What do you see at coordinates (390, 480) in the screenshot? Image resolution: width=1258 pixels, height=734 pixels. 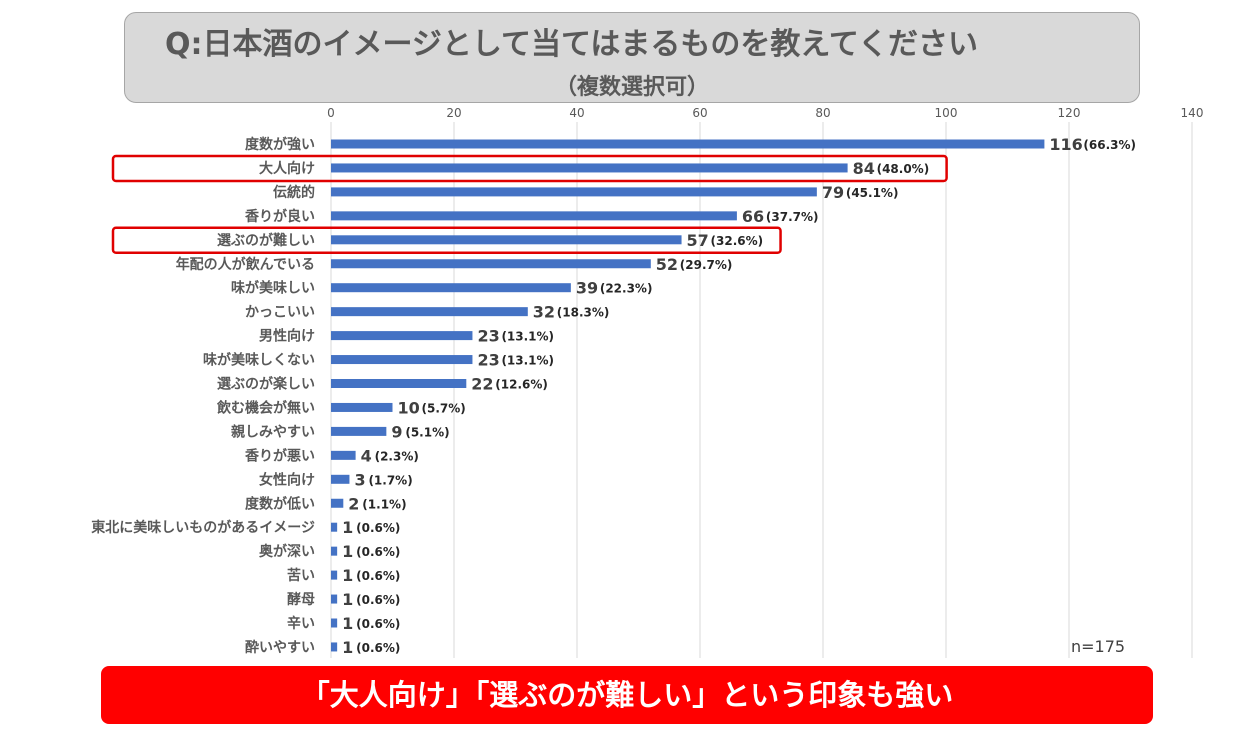 I see `percent-label: (1.7%)` at bounding box center [390, 480].